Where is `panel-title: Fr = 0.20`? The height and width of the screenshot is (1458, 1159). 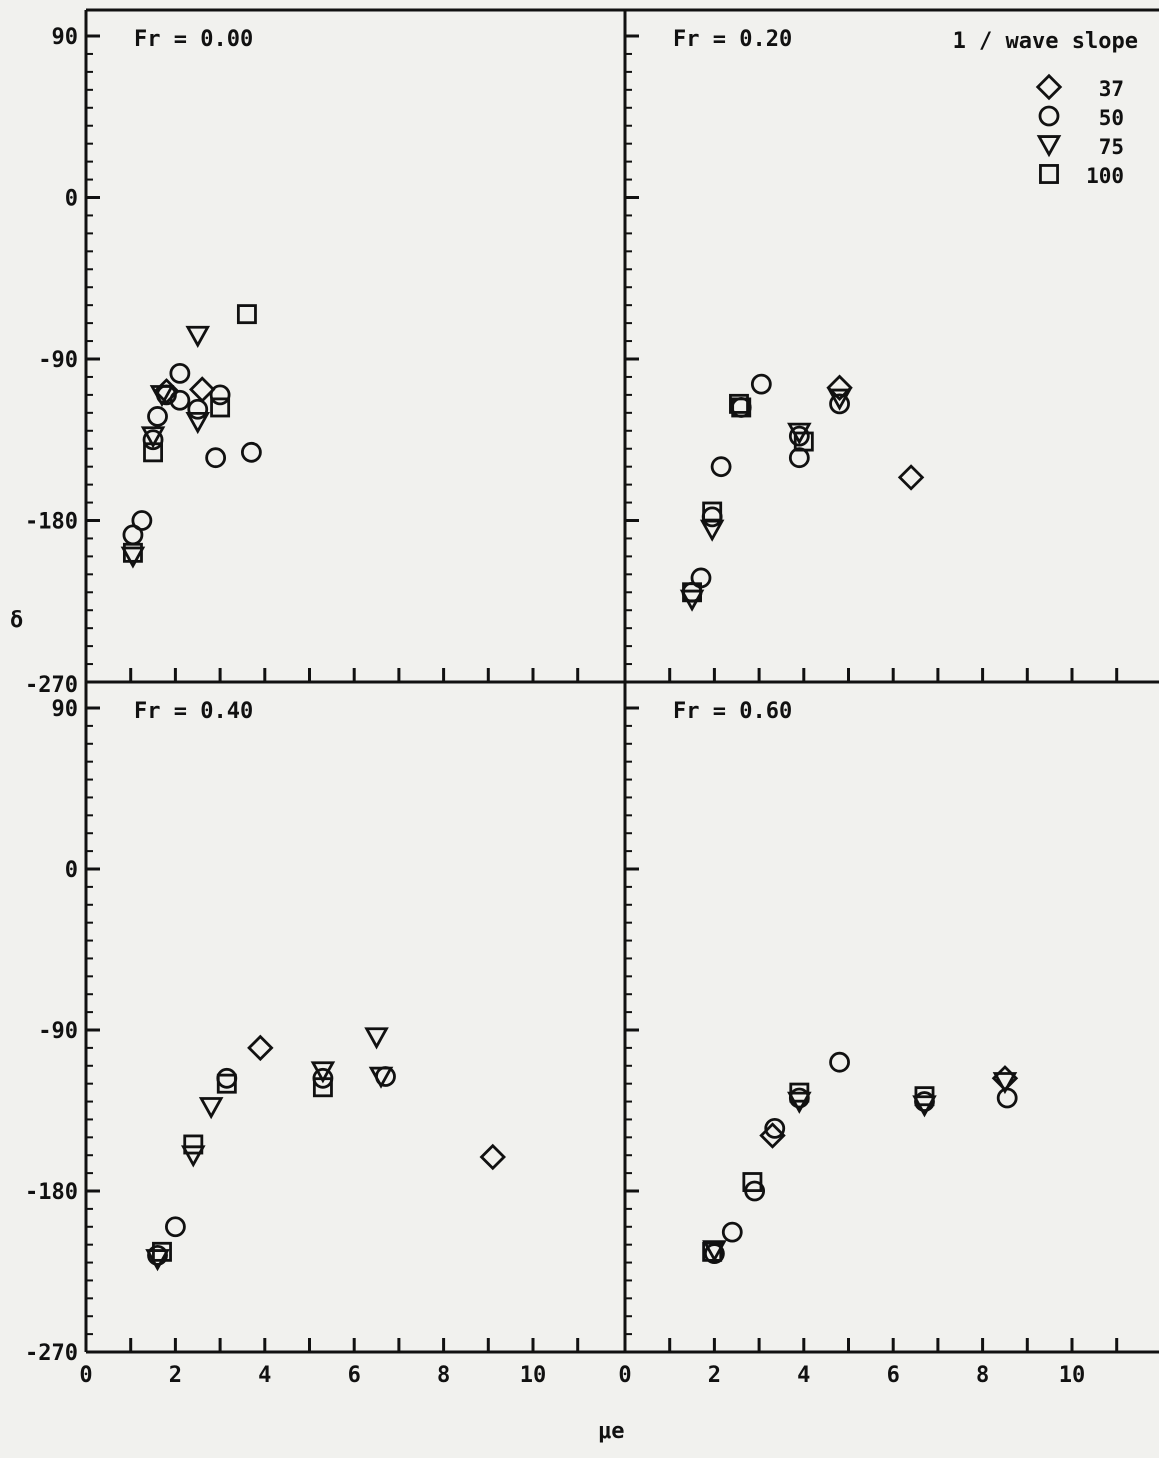
panel-title: Fr = 0.20 is located at coordinates (732, 39).